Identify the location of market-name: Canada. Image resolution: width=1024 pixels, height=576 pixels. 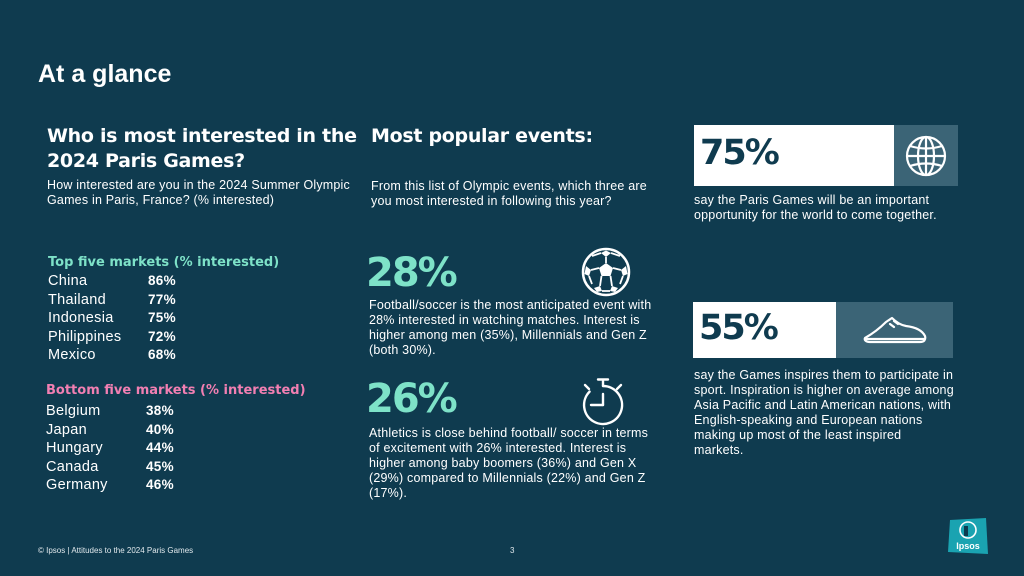
(72, 466).